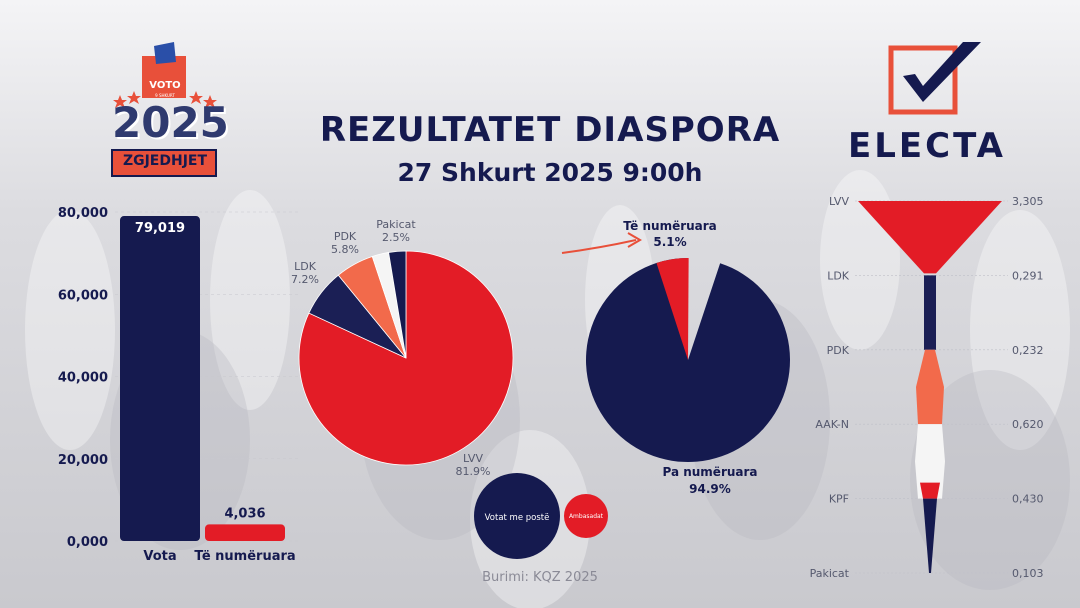 The image size is (1080, 608). What do you see at coordinates (934, 78) in the screenshot?
I see `checkmark-box-icon` at bounding box center [934, 78].